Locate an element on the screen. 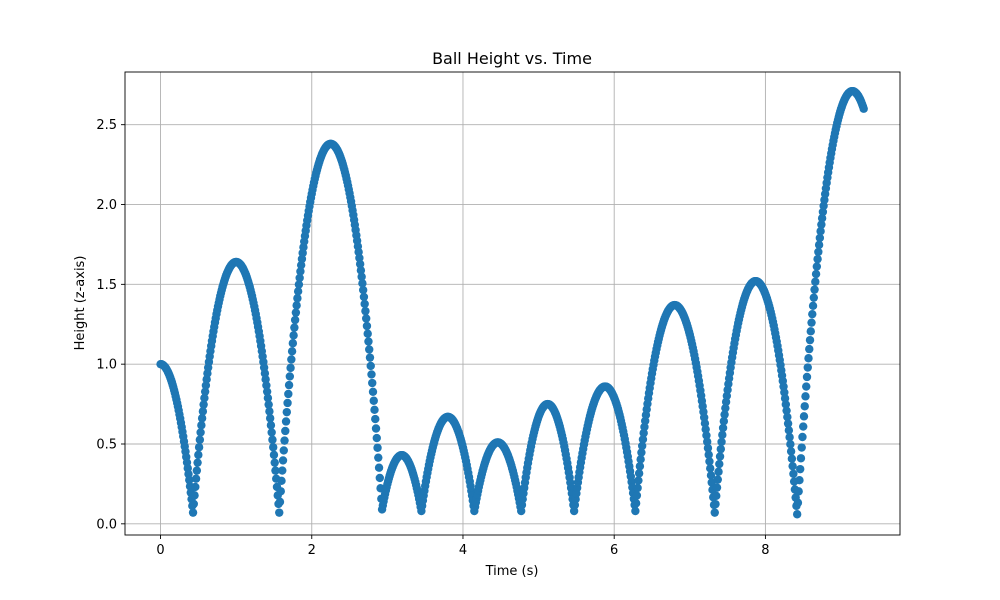 The height and width of the screenshot is (600, 1000). y-tick-label: 1.0 is located at coordinates (106, 365).